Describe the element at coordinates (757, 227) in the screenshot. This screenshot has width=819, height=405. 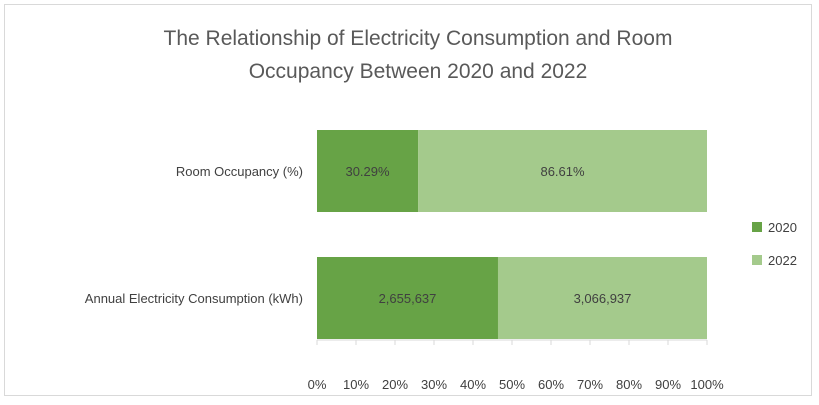
I see `legend-swatch-2020` at that location.